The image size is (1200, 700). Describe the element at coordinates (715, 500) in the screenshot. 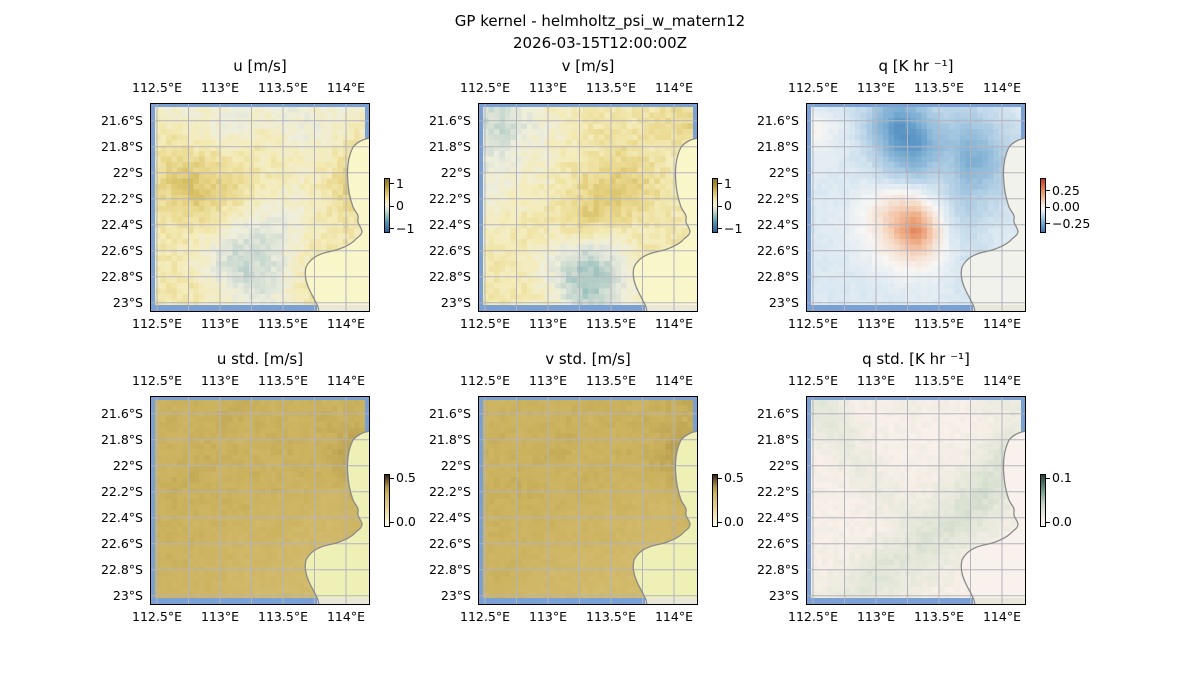

I see `colorbar-v_std` at that location.